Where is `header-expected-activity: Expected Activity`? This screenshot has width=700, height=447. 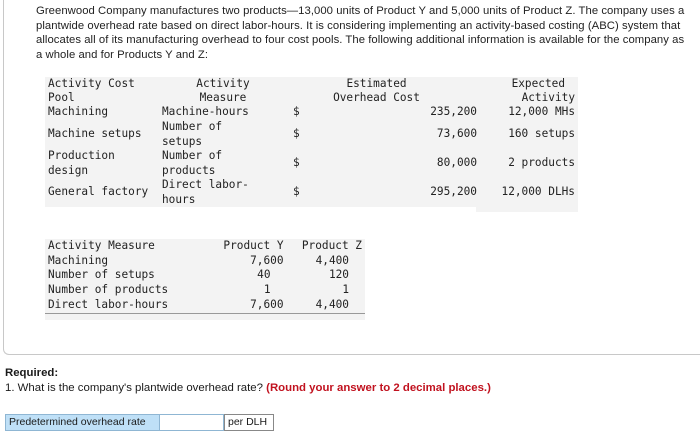 header-expected-activity: Expected Activity is located at coordinates (543, 90).